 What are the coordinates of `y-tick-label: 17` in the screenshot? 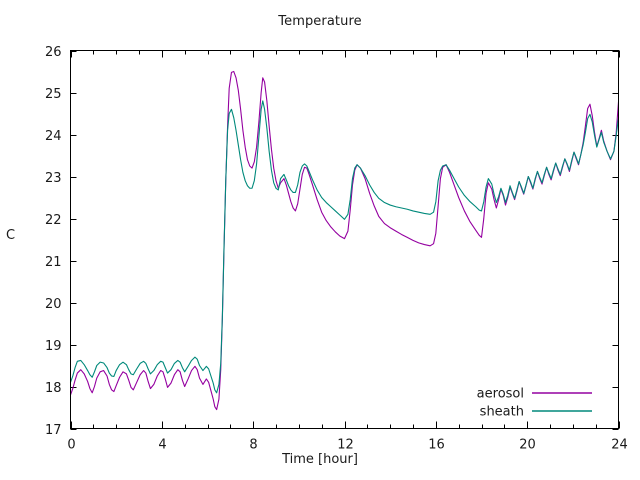 It's located at (53, 430).